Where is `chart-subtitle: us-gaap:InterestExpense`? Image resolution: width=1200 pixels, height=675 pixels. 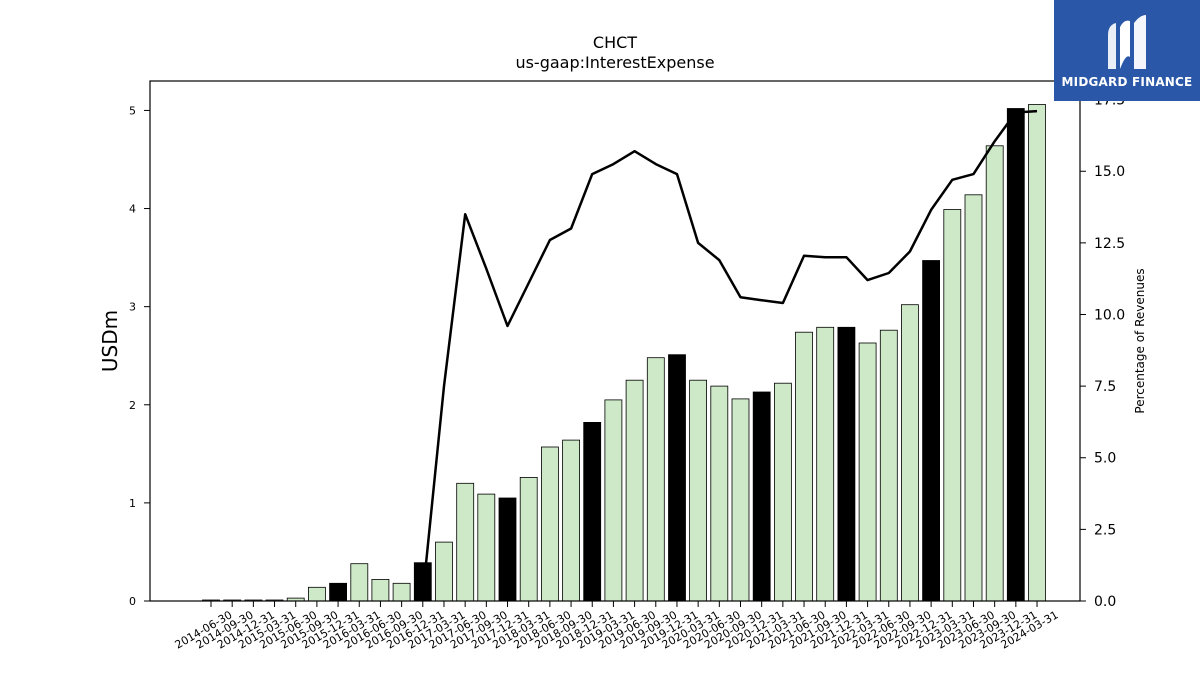
chart-subtitle: us-gaap:InterestExpense is located at coordinates (615, 62).